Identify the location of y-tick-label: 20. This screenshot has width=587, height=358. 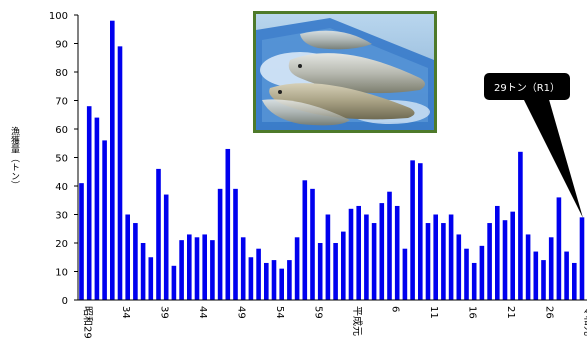
(61, 244).